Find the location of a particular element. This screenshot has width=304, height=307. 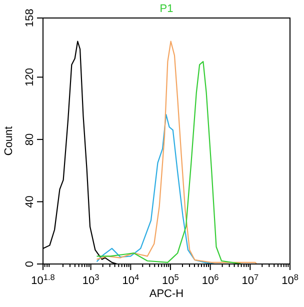

y-tick-label: 158 is located at coordinates (30, 18).